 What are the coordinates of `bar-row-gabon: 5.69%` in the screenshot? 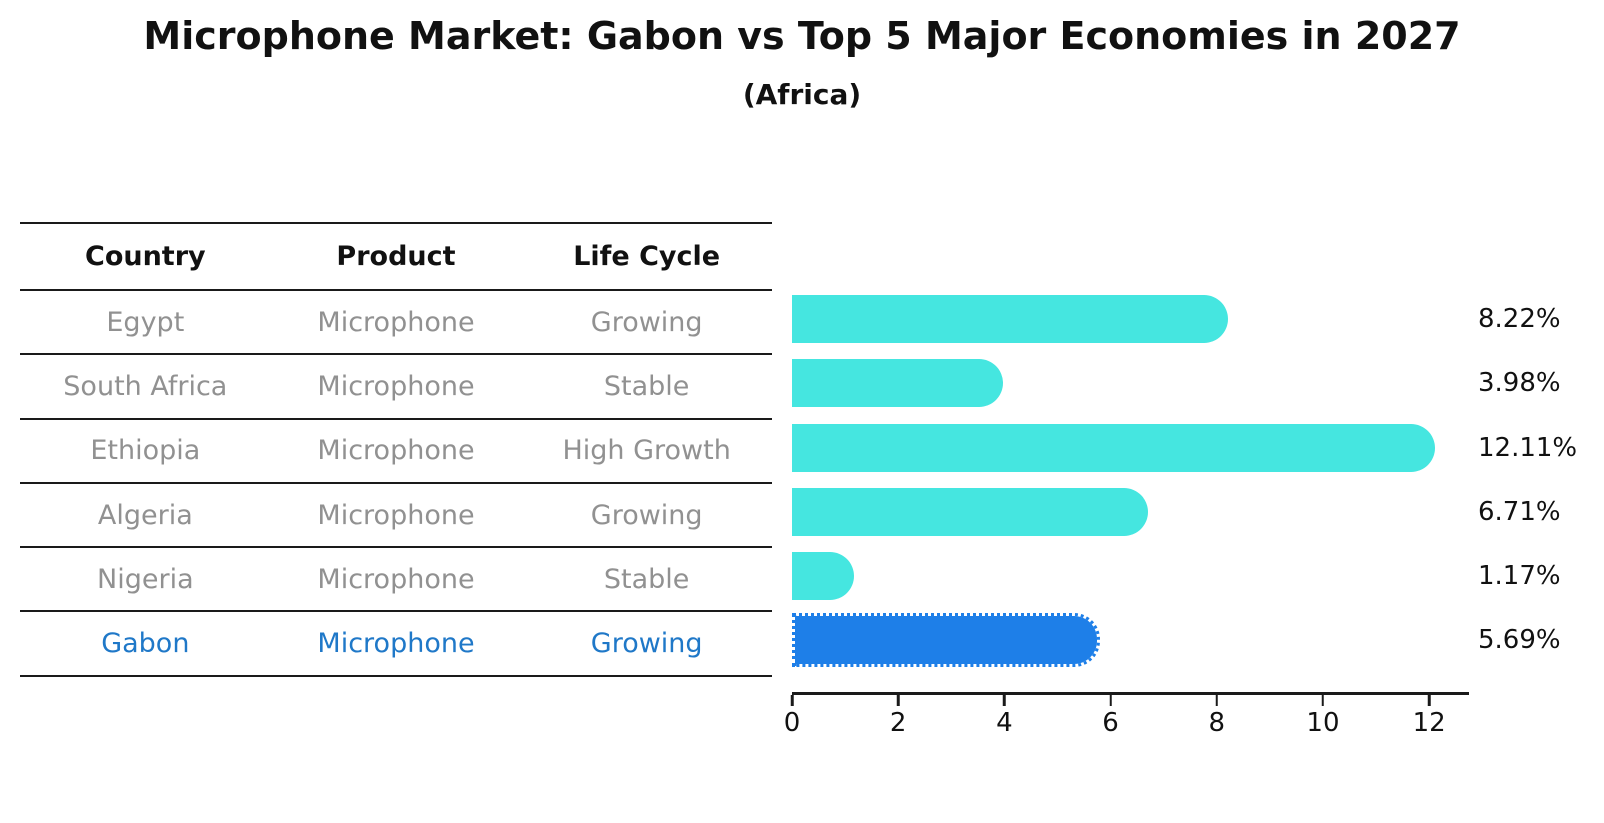 It's located at (1198, 640).